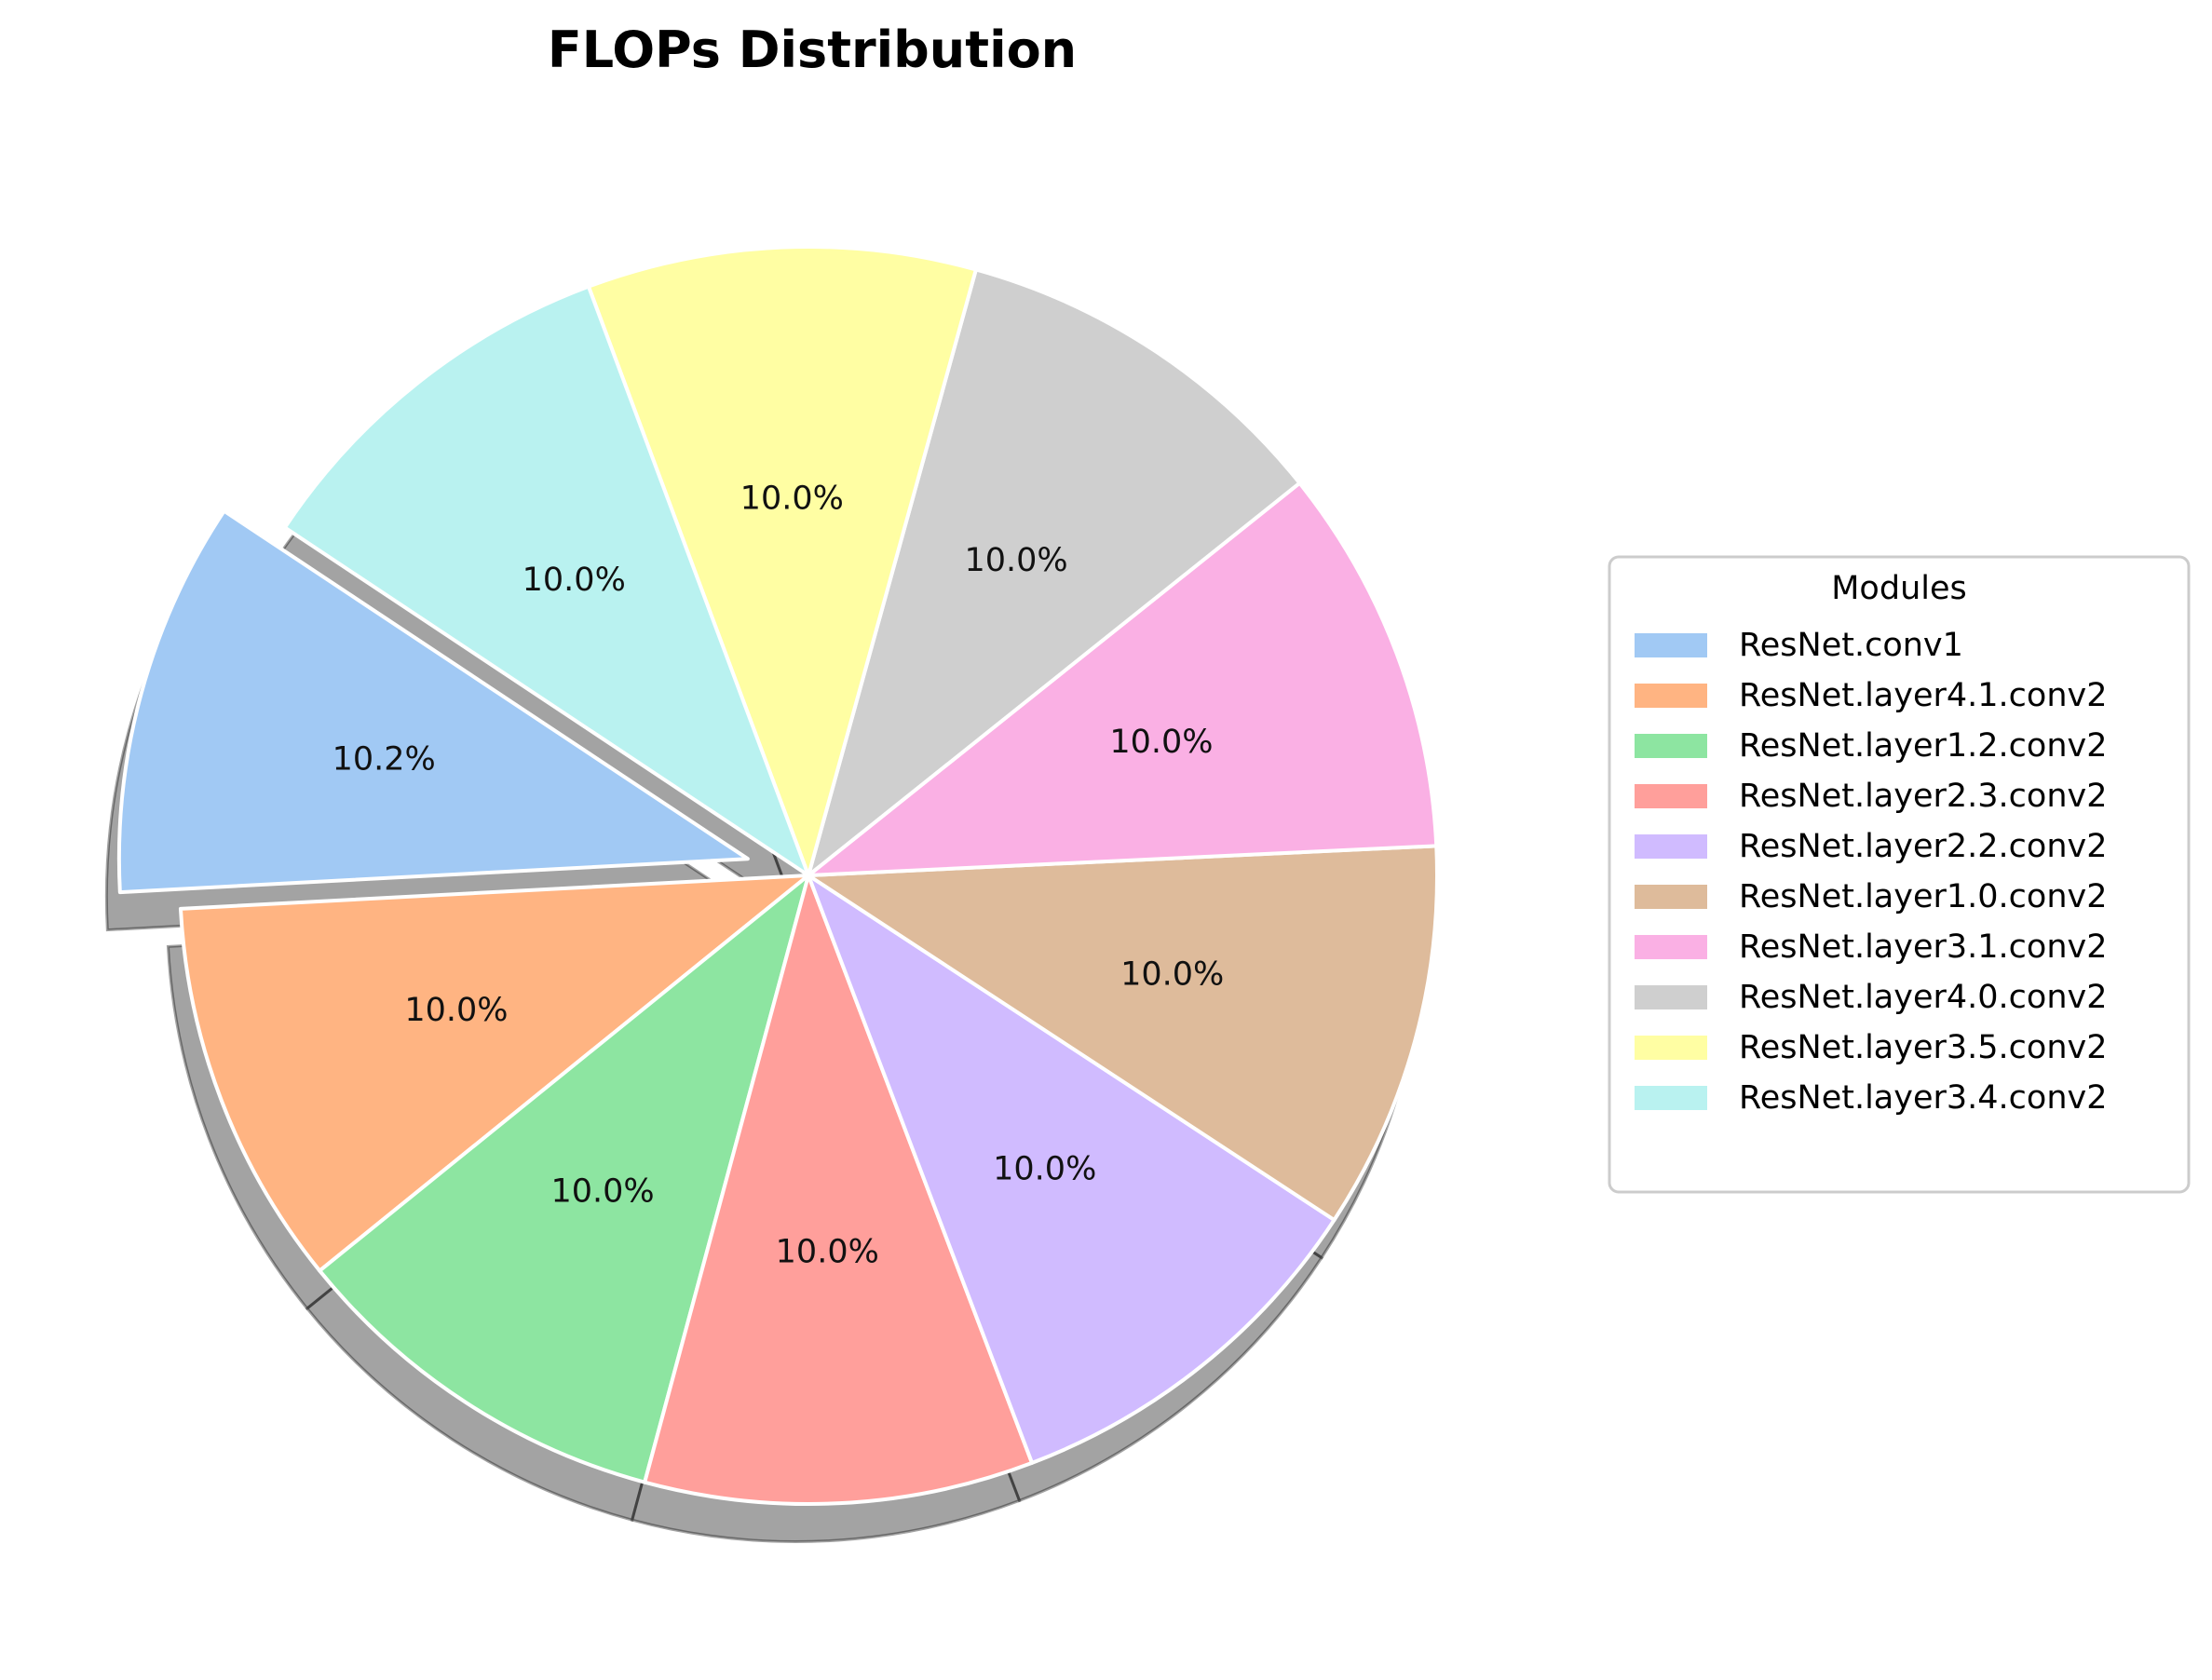  I want to click on pie-slice-resnet-layer3-4-conv2, so click(546, 580).